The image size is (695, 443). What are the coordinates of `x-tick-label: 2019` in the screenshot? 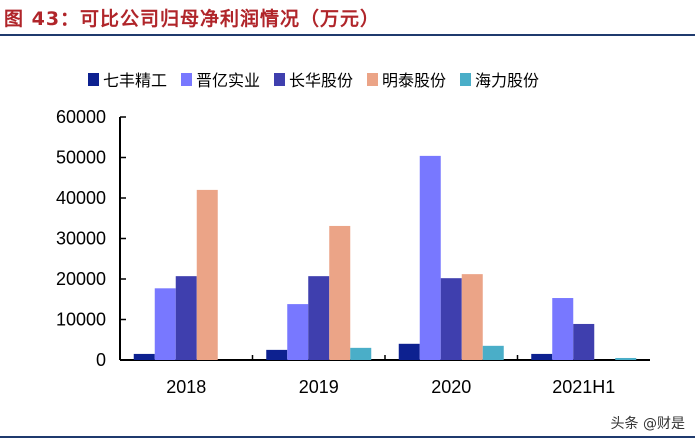 It's located at (319, 387).